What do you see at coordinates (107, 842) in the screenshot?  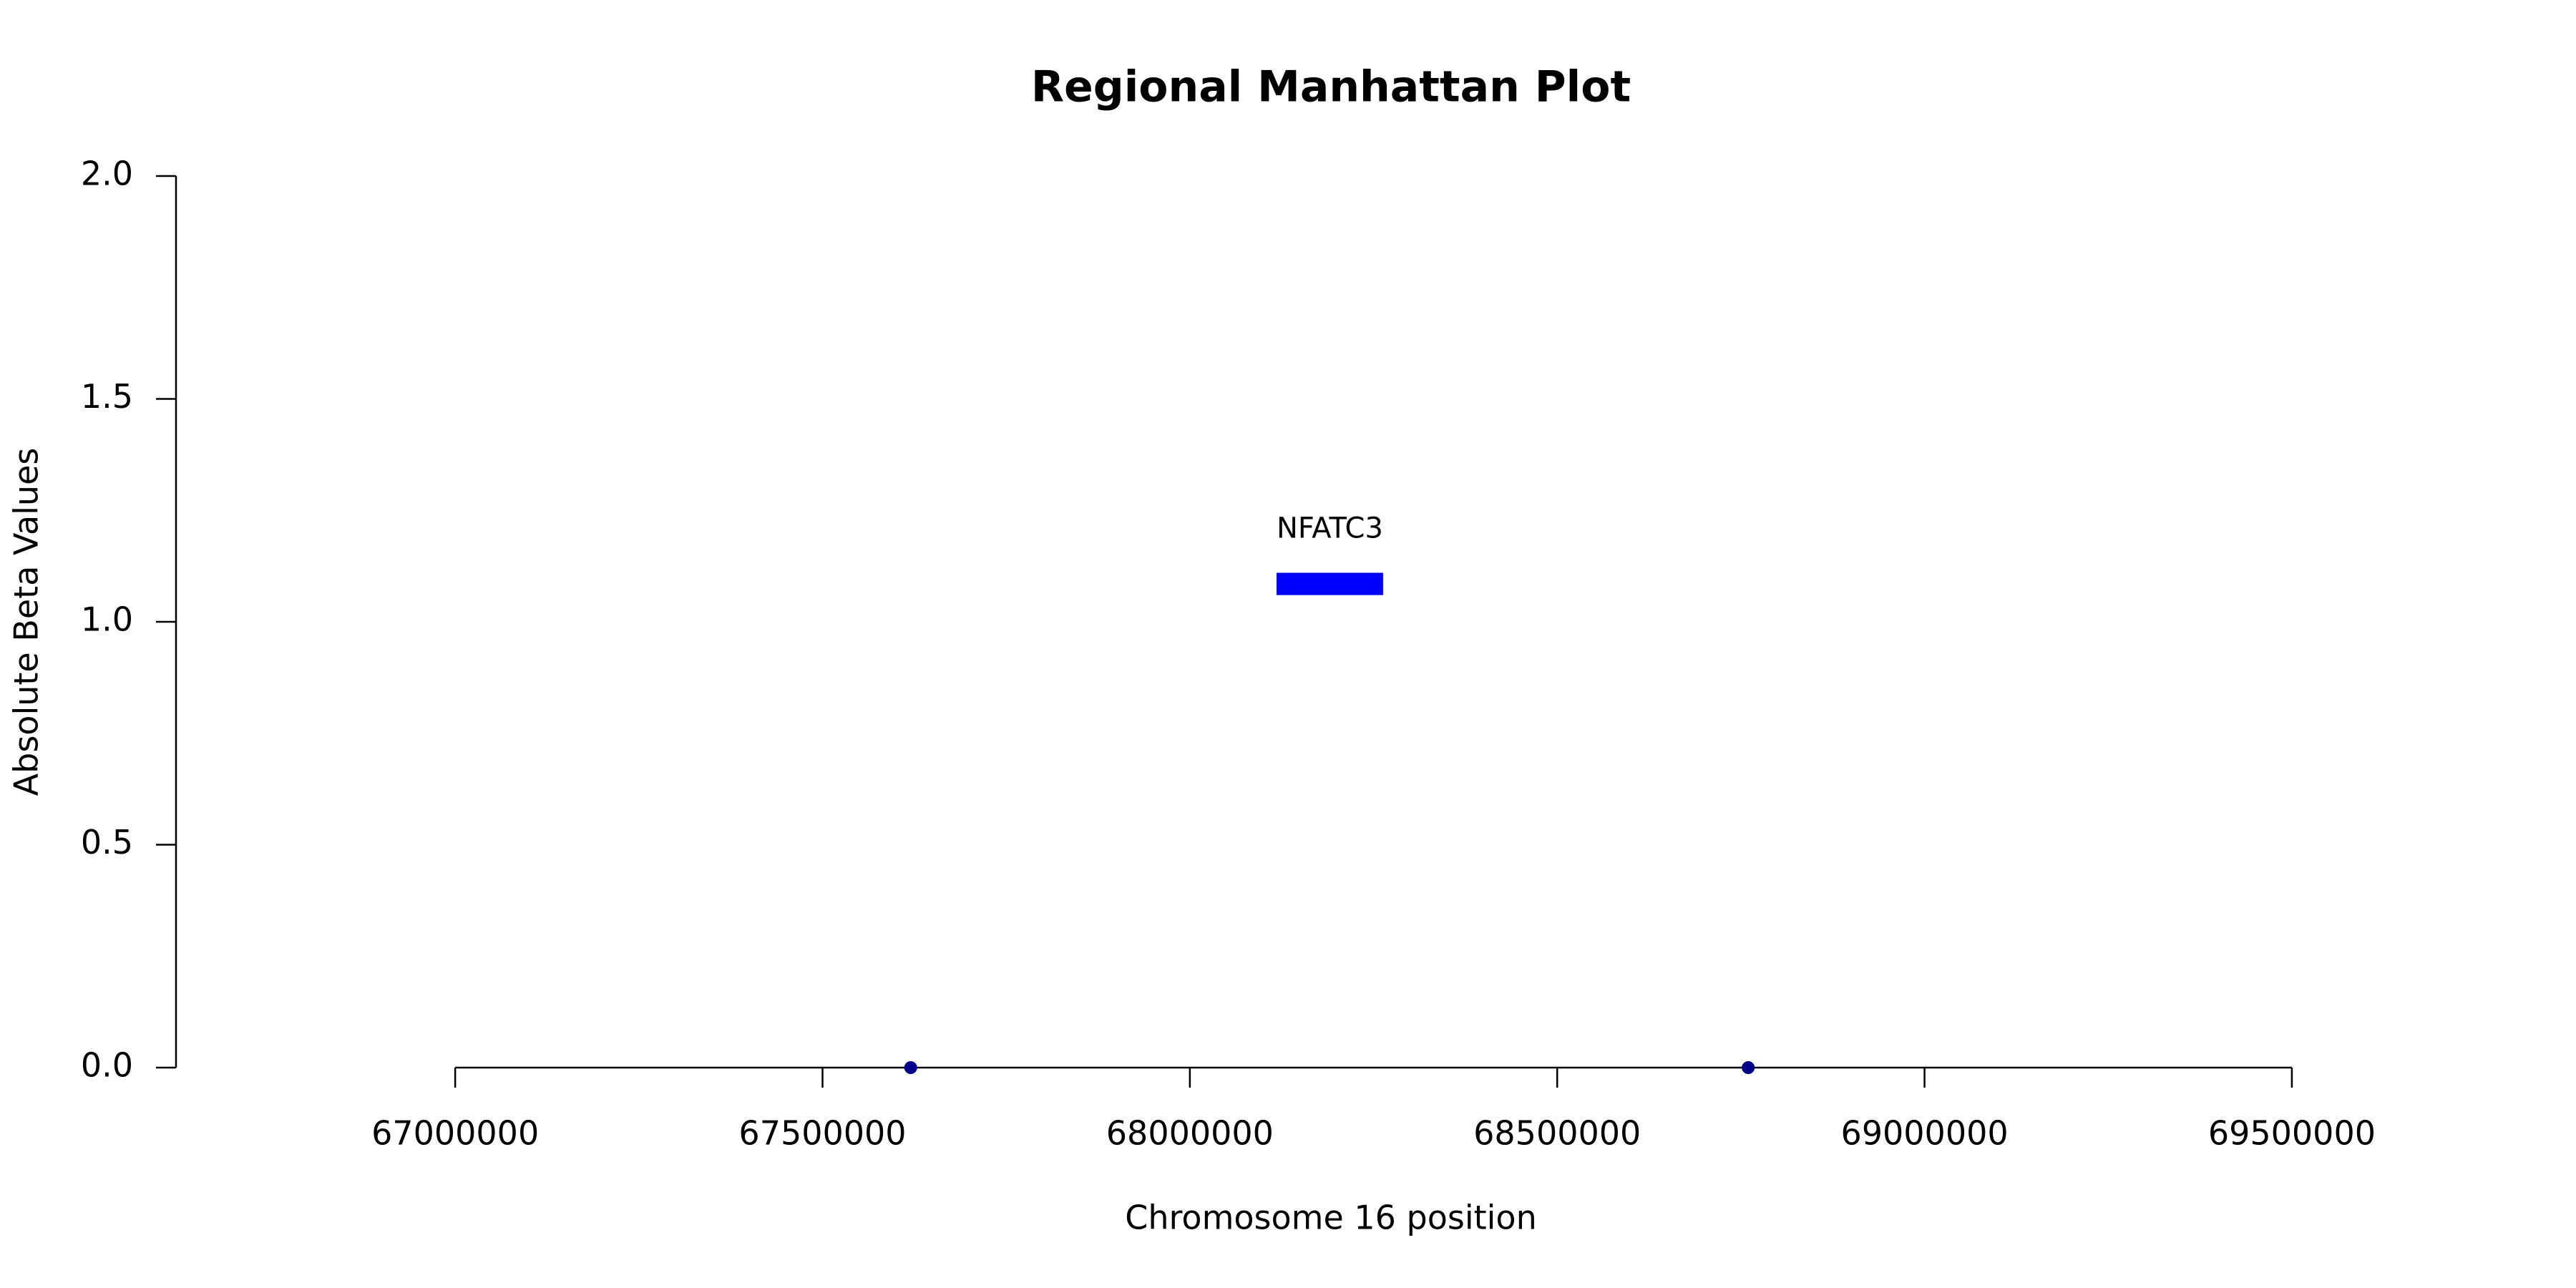 I see `y-tick-label: 0.5` at bounding box center [107, 842].